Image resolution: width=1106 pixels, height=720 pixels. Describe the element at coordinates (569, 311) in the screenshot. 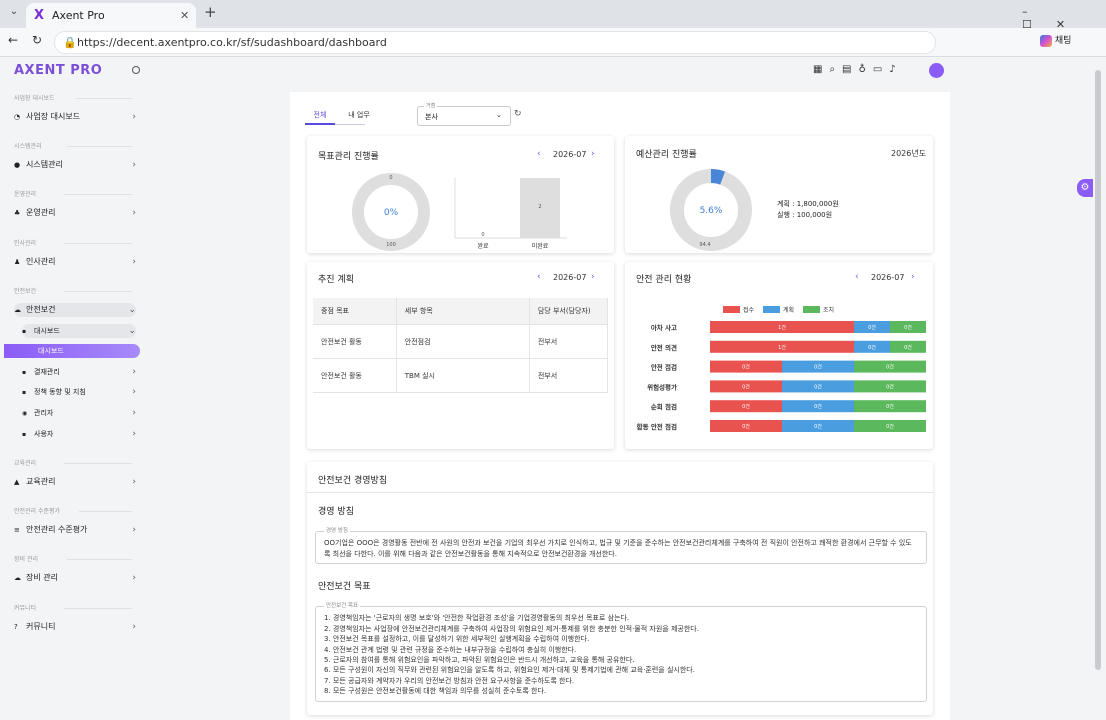

I see `header-cell: 담당 부서(담당자)` at that location.